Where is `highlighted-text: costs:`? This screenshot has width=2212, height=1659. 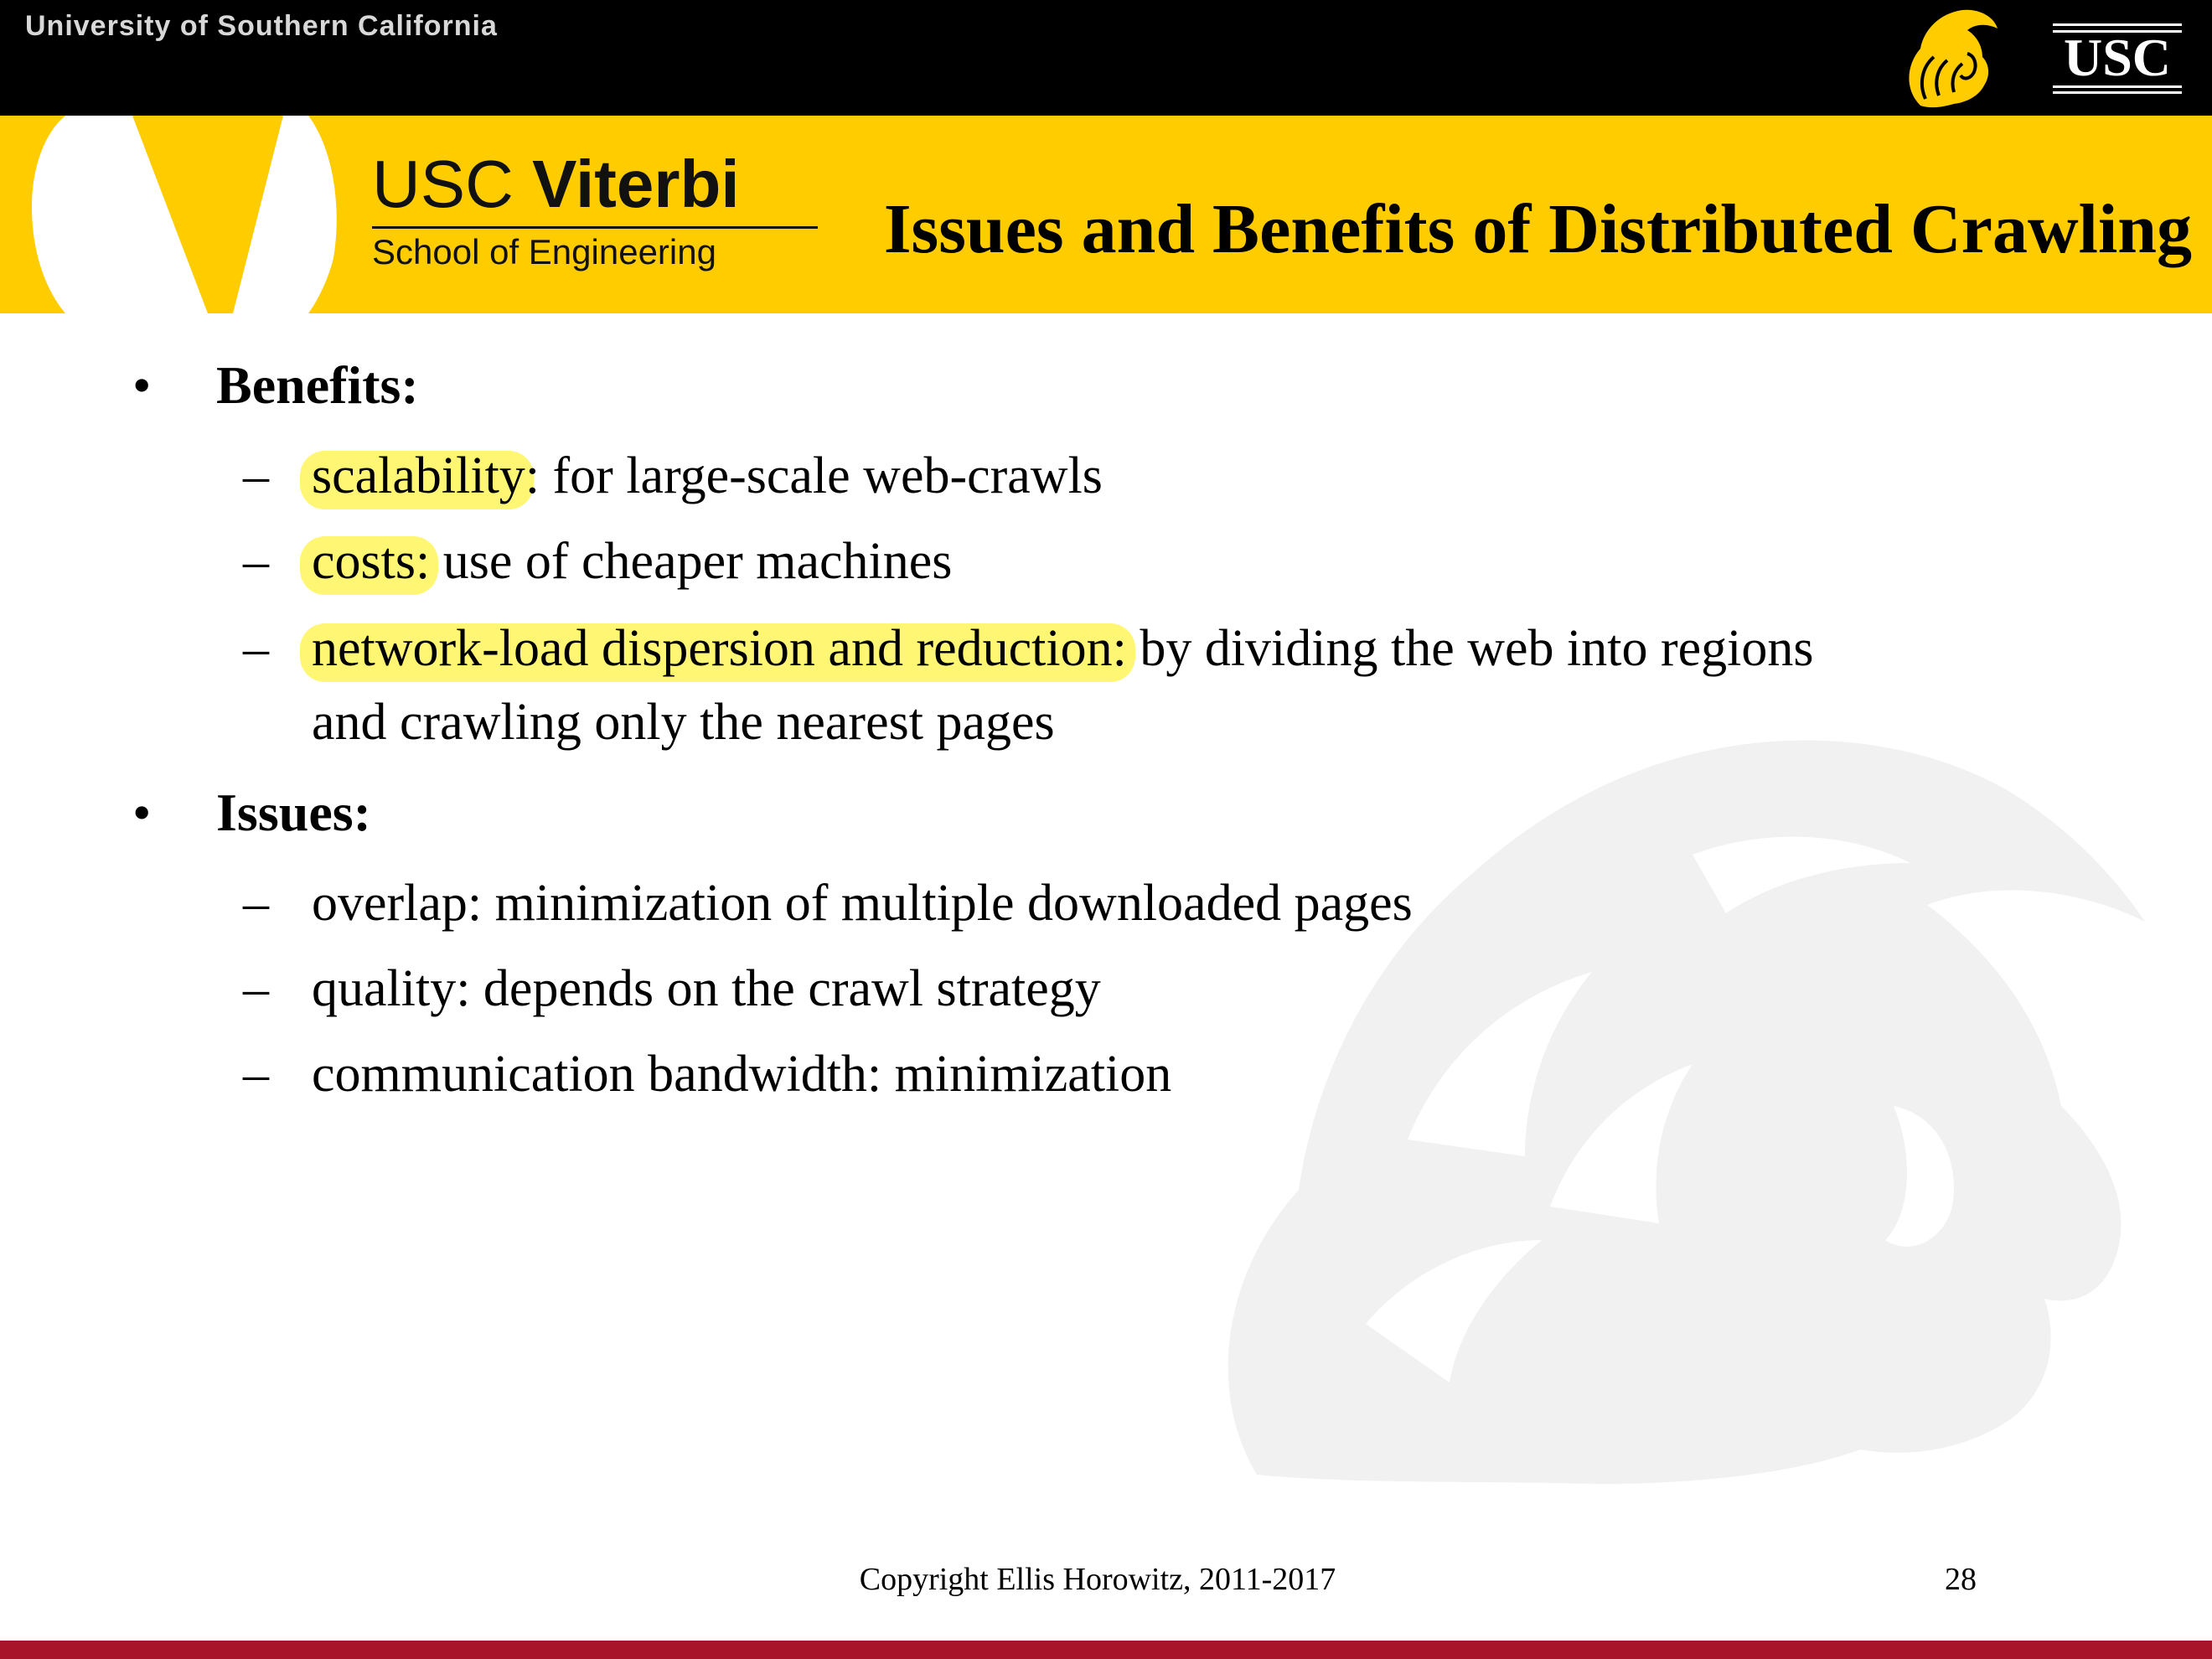
highlighted-text: costs: is located at coordinates (369, 561).